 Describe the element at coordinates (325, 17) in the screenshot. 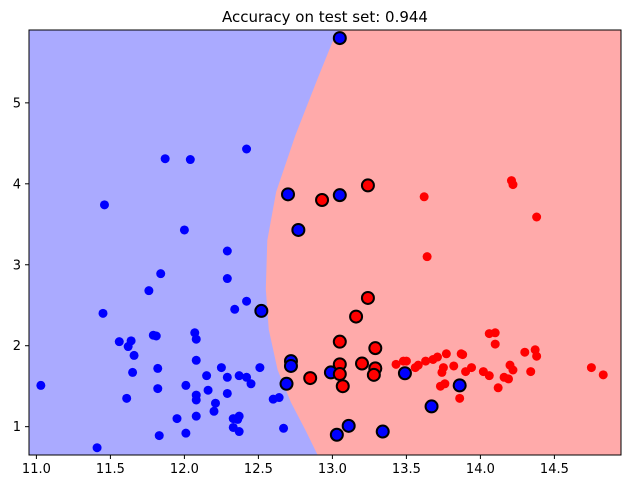

I see `chart-title: Accuracy on test set: 0.944` at that location.